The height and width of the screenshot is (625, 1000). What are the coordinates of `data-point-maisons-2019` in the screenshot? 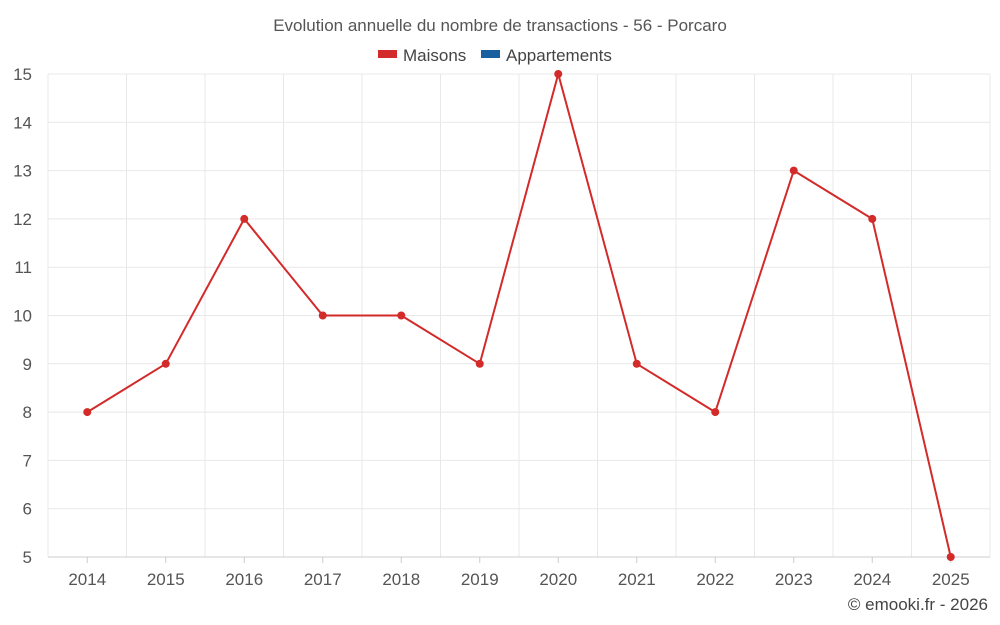 It's located at (479, 363).